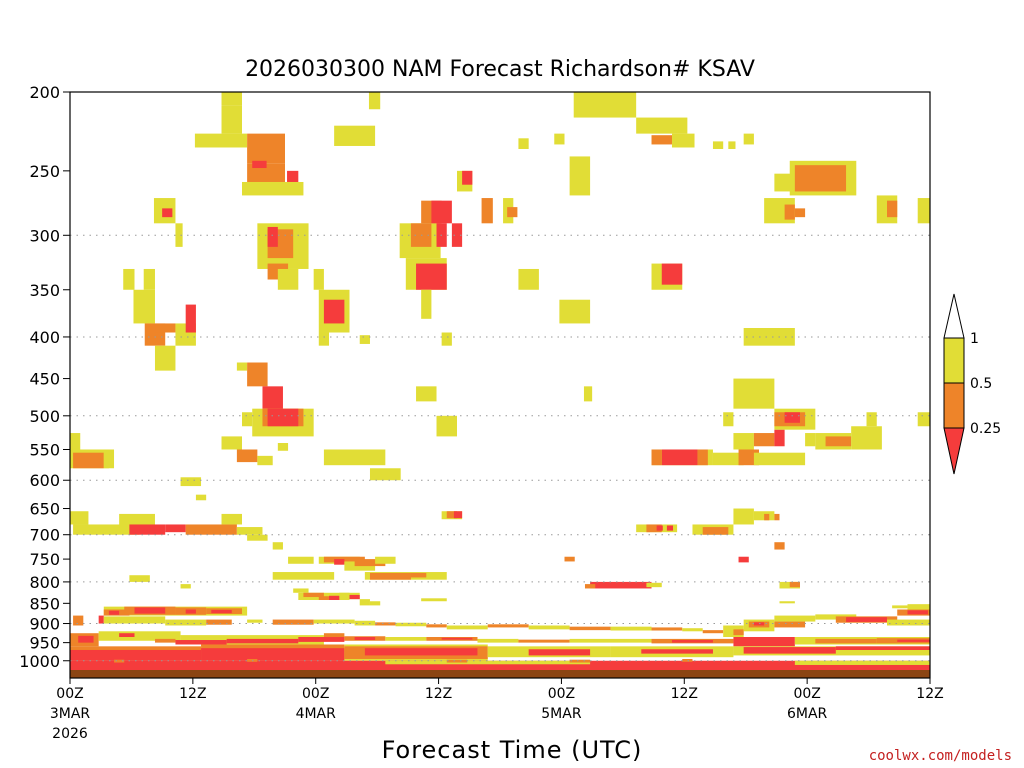 The image size is (1024, 768). I want to click on legend-swatch-yellow, so click(954, 360).